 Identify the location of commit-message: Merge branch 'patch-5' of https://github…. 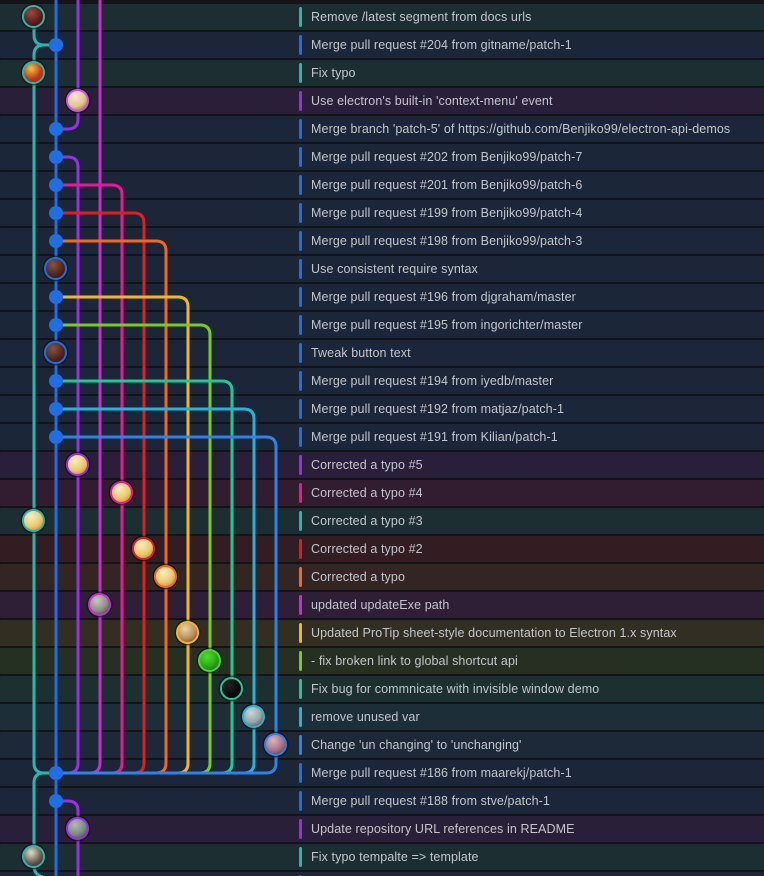
(521, 129).